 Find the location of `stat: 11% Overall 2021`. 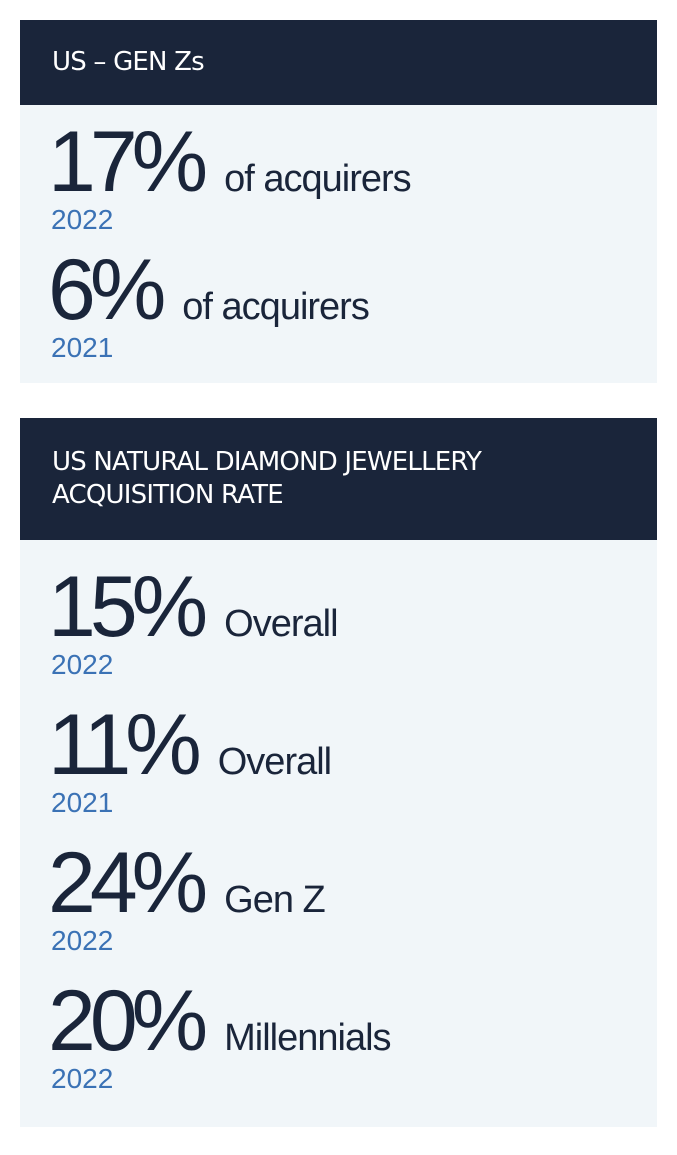

stat: 11% Overall 2021 is located at coordinates (352, 760).